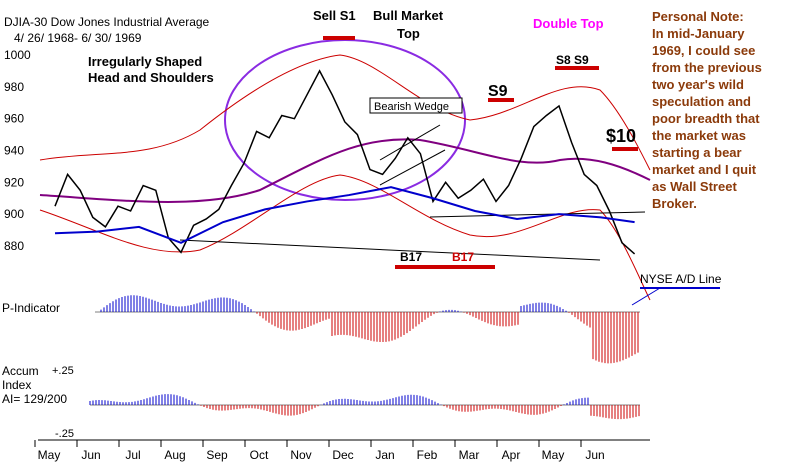  What do you see at coordinates (511, 455) in the screenshot?
I see `x-tick-label: Apr` at bounding box center [511, 455].